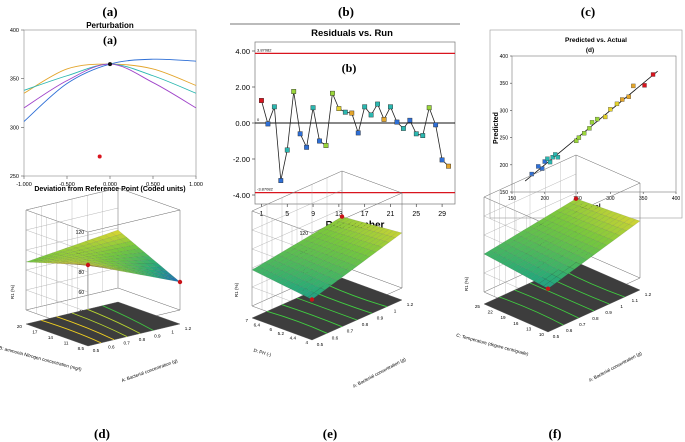 Image resolution: width=685 pixels, height=442 pixels. Describe the element at coordinates (391, 214) in the screenshot. I see `chart-b-xtick-label: 21` at that location.